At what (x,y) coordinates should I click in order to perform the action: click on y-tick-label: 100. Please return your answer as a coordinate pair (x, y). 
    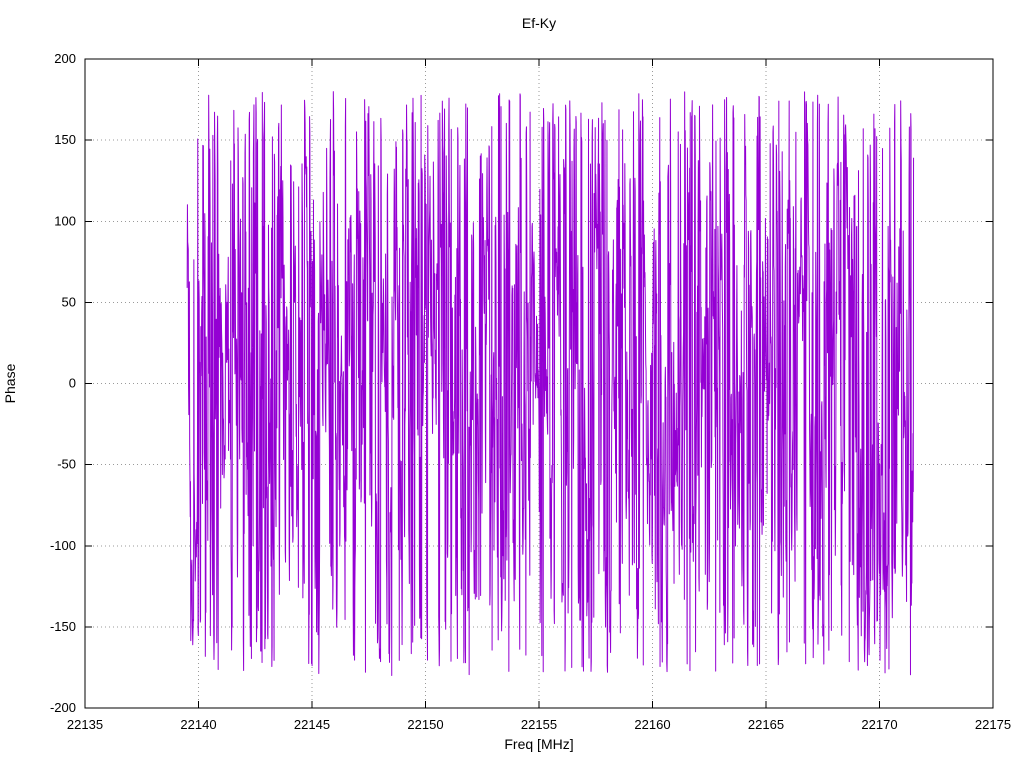
    Looking at the image, I should click on (65, 220).